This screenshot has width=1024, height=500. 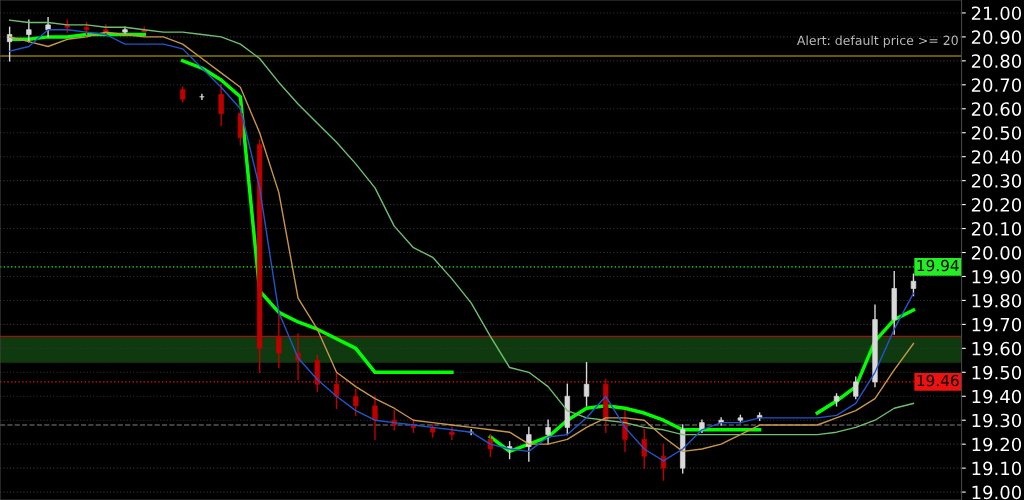 What do you see at coordinates (996, 252) in the screenshot?
I see `y-tick-label: 20.00` at bounding box center [996, 252].